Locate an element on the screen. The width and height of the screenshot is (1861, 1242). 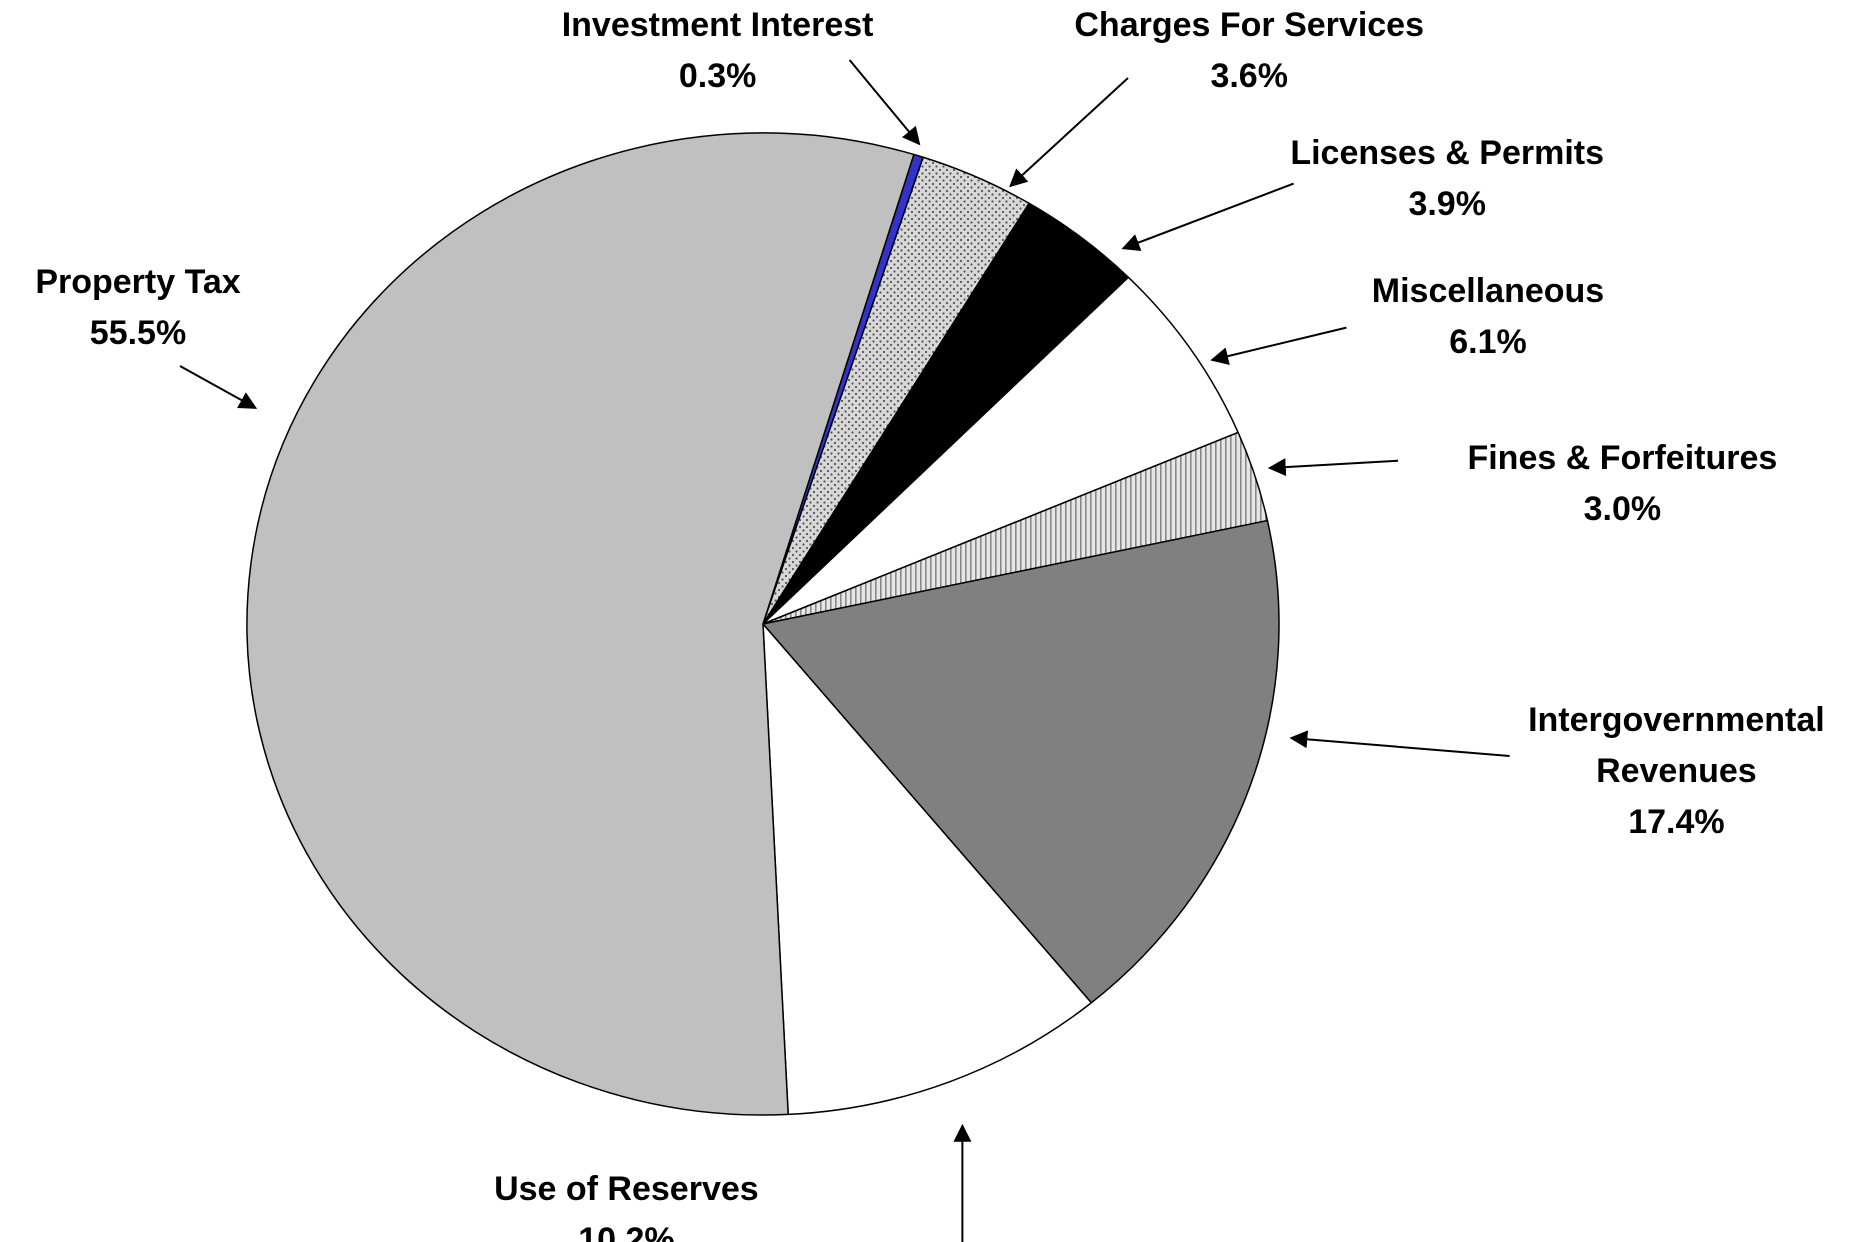
slice-name: Licenses & Permits is located at coordinates (1447, 153).